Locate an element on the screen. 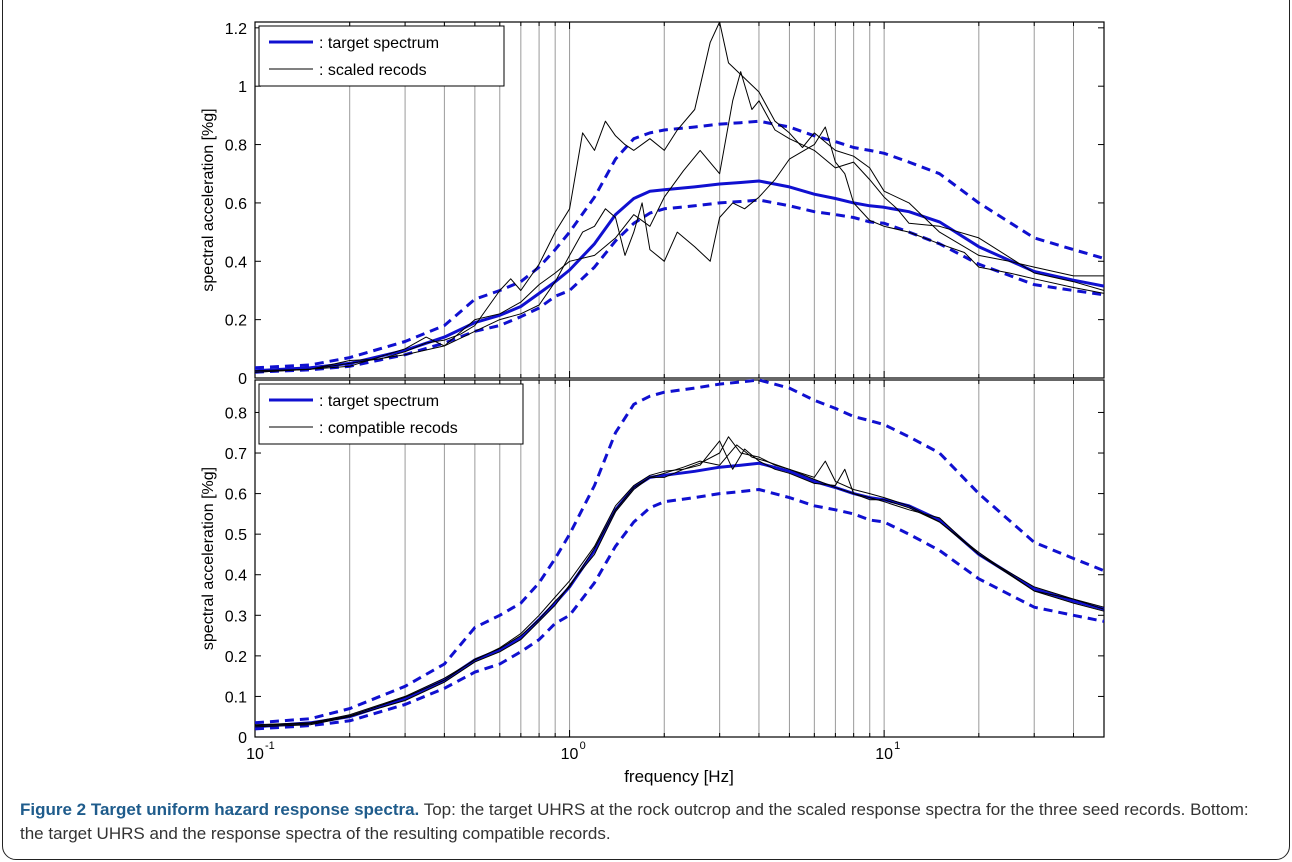 This screenshot has width=1292, height=862. top-ytick-label: 0.8 is located at coordinates (236, 146).